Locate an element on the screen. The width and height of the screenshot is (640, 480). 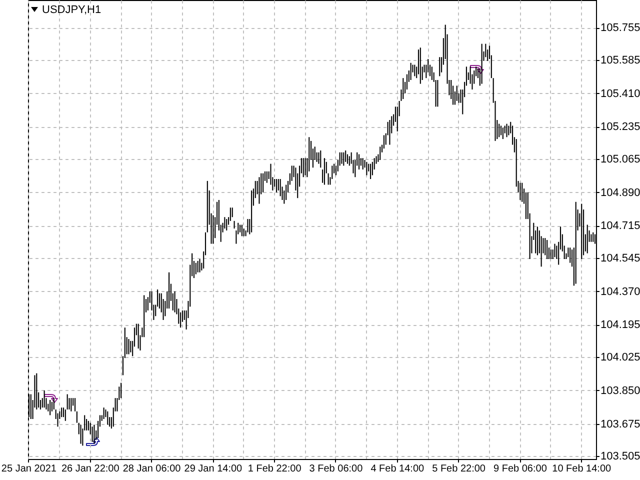
y-tick-label: 105.235 is located at coordinates (620, 127).